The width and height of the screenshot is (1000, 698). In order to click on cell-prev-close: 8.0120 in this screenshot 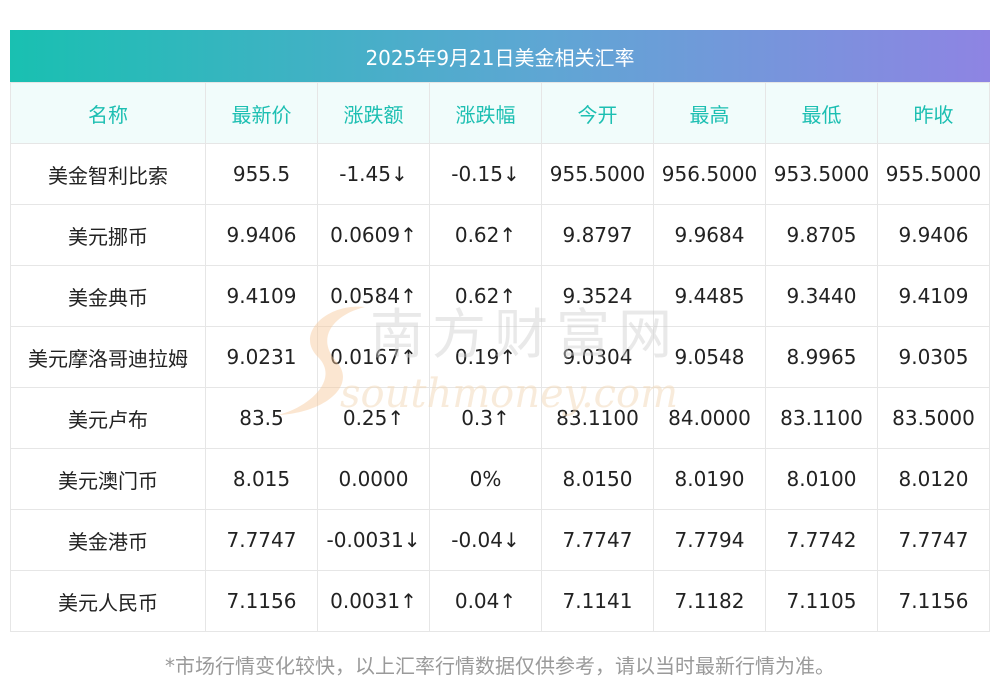, I will do `click(933, 479)`.